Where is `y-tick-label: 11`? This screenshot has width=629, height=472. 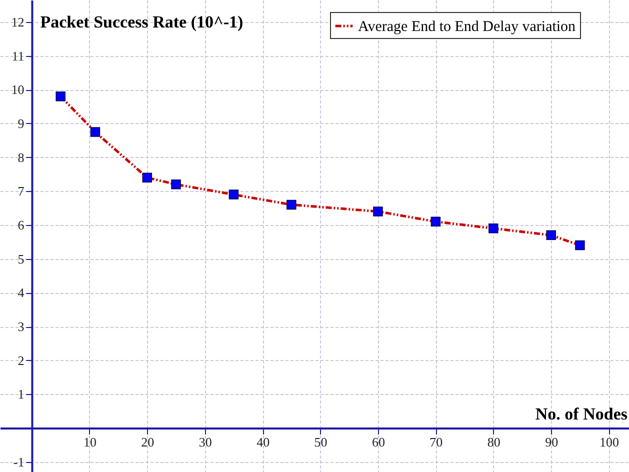
y-tick-label: 11 is located at coordinates (18, 56).